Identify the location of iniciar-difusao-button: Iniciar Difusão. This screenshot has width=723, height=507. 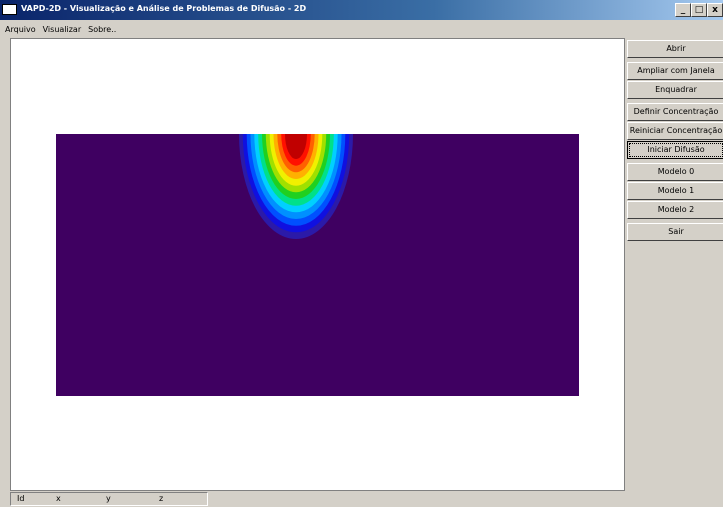
(675, 150).